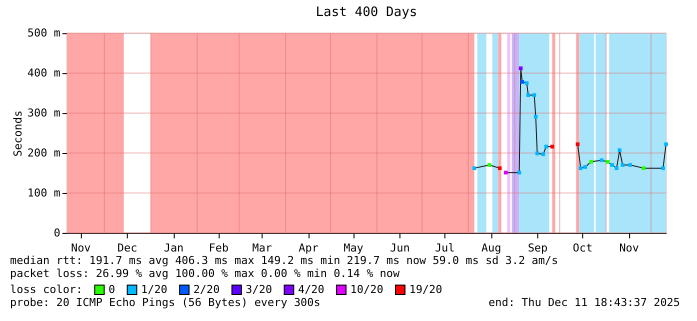  Describe the element at coordinates (44, 153) in the screenshot. I see `y-tick-label: 200 m` at that location.